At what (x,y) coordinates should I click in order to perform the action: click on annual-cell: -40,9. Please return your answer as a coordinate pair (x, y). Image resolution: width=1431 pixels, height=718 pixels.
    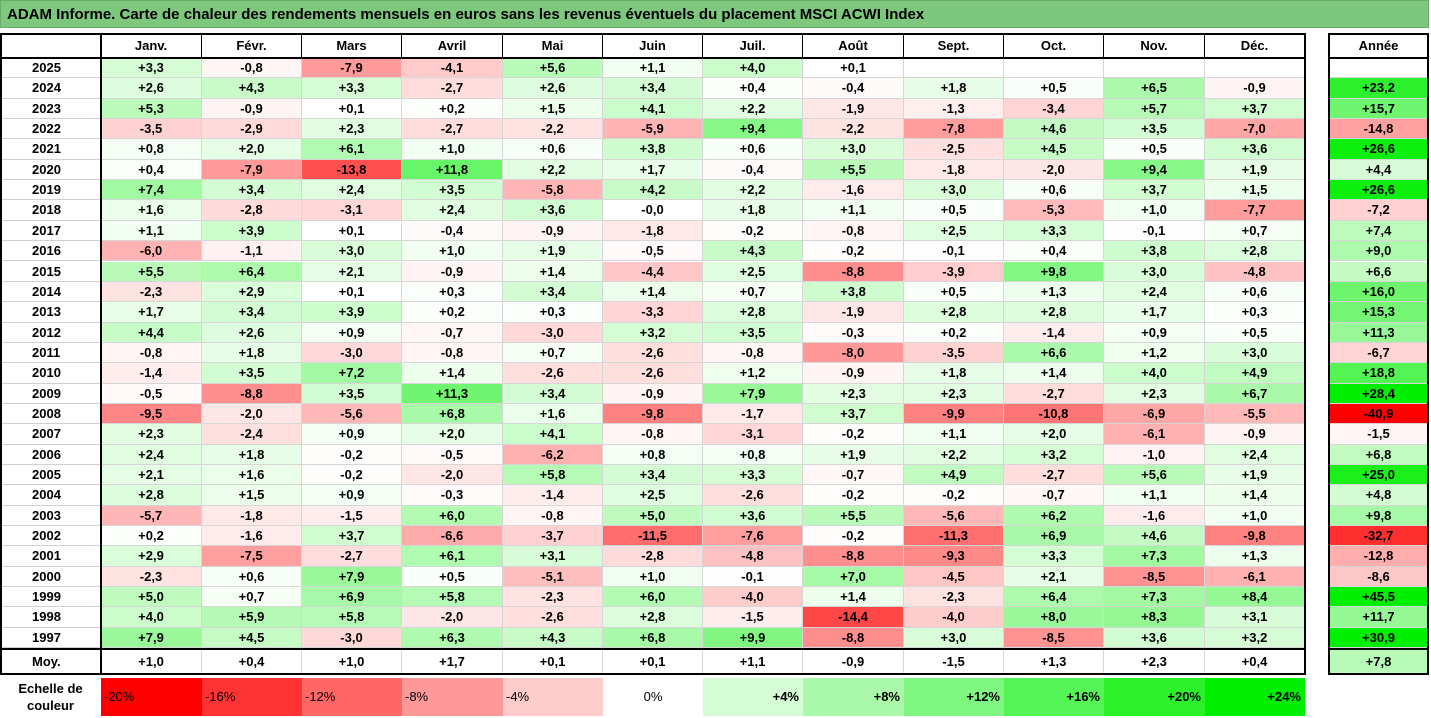
    Looking at the image, I should click on (1378, 414).